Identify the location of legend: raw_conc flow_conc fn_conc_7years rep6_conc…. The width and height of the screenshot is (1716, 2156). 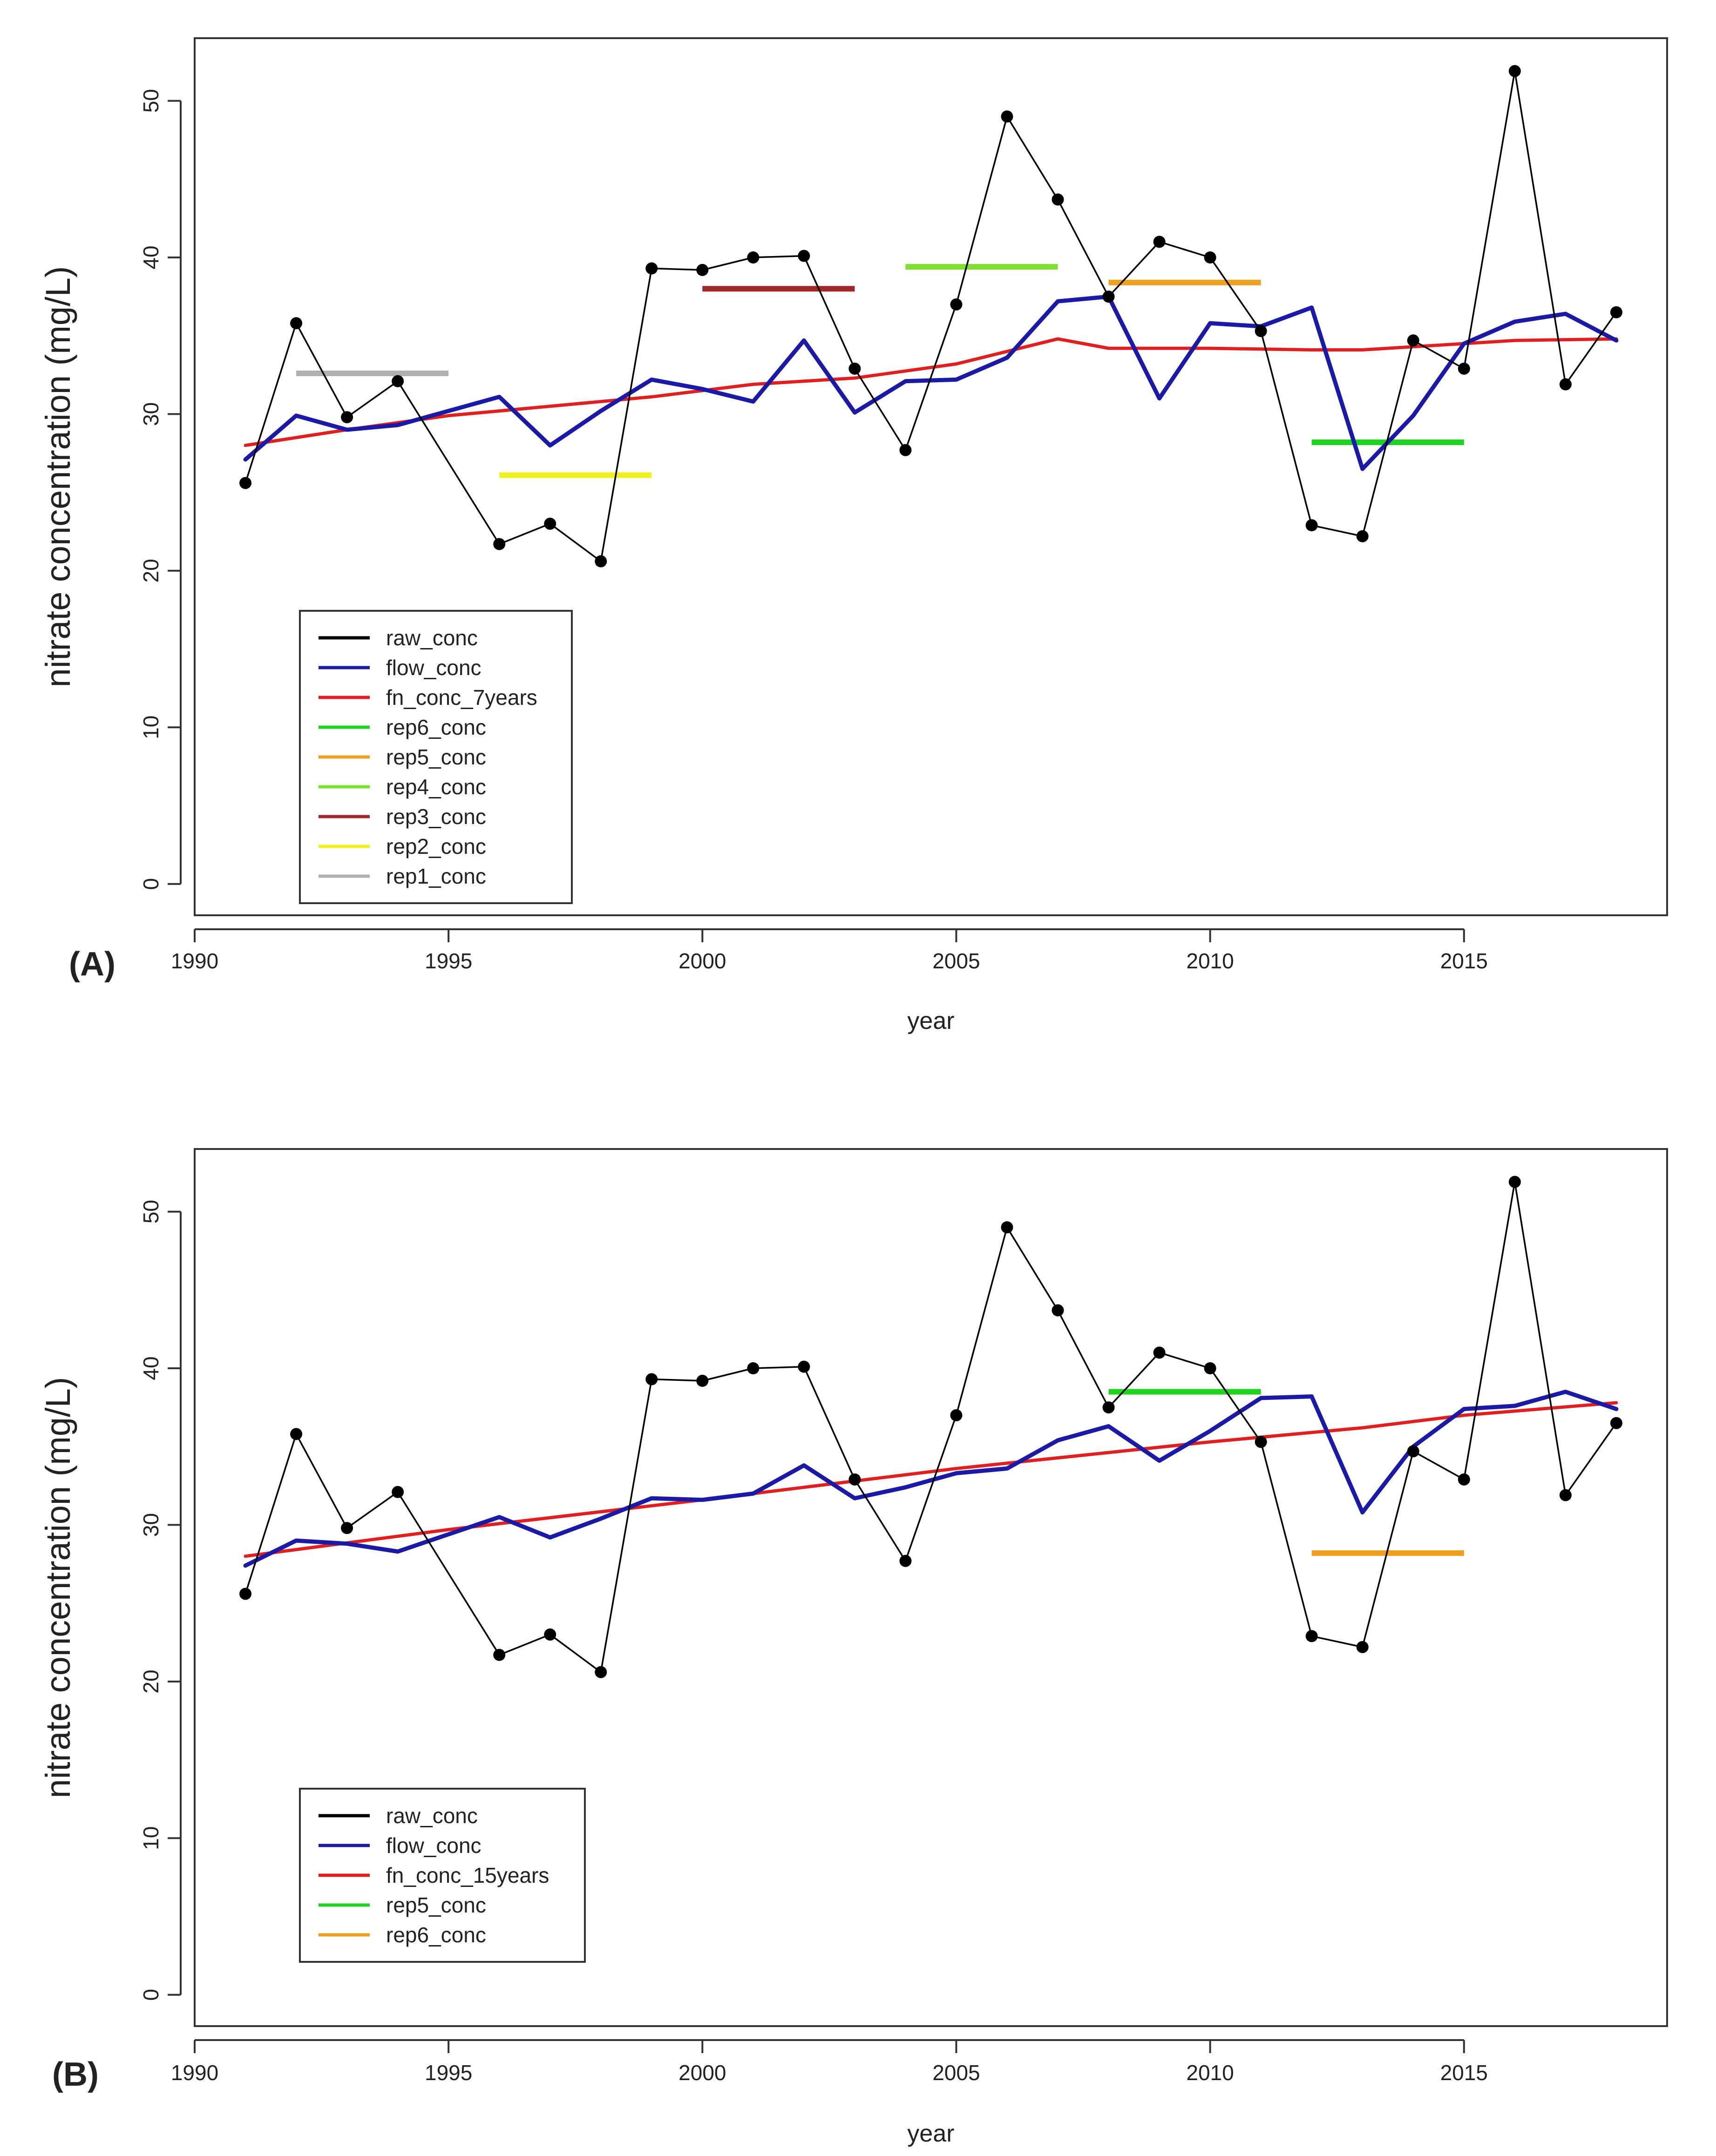
(436, 757).